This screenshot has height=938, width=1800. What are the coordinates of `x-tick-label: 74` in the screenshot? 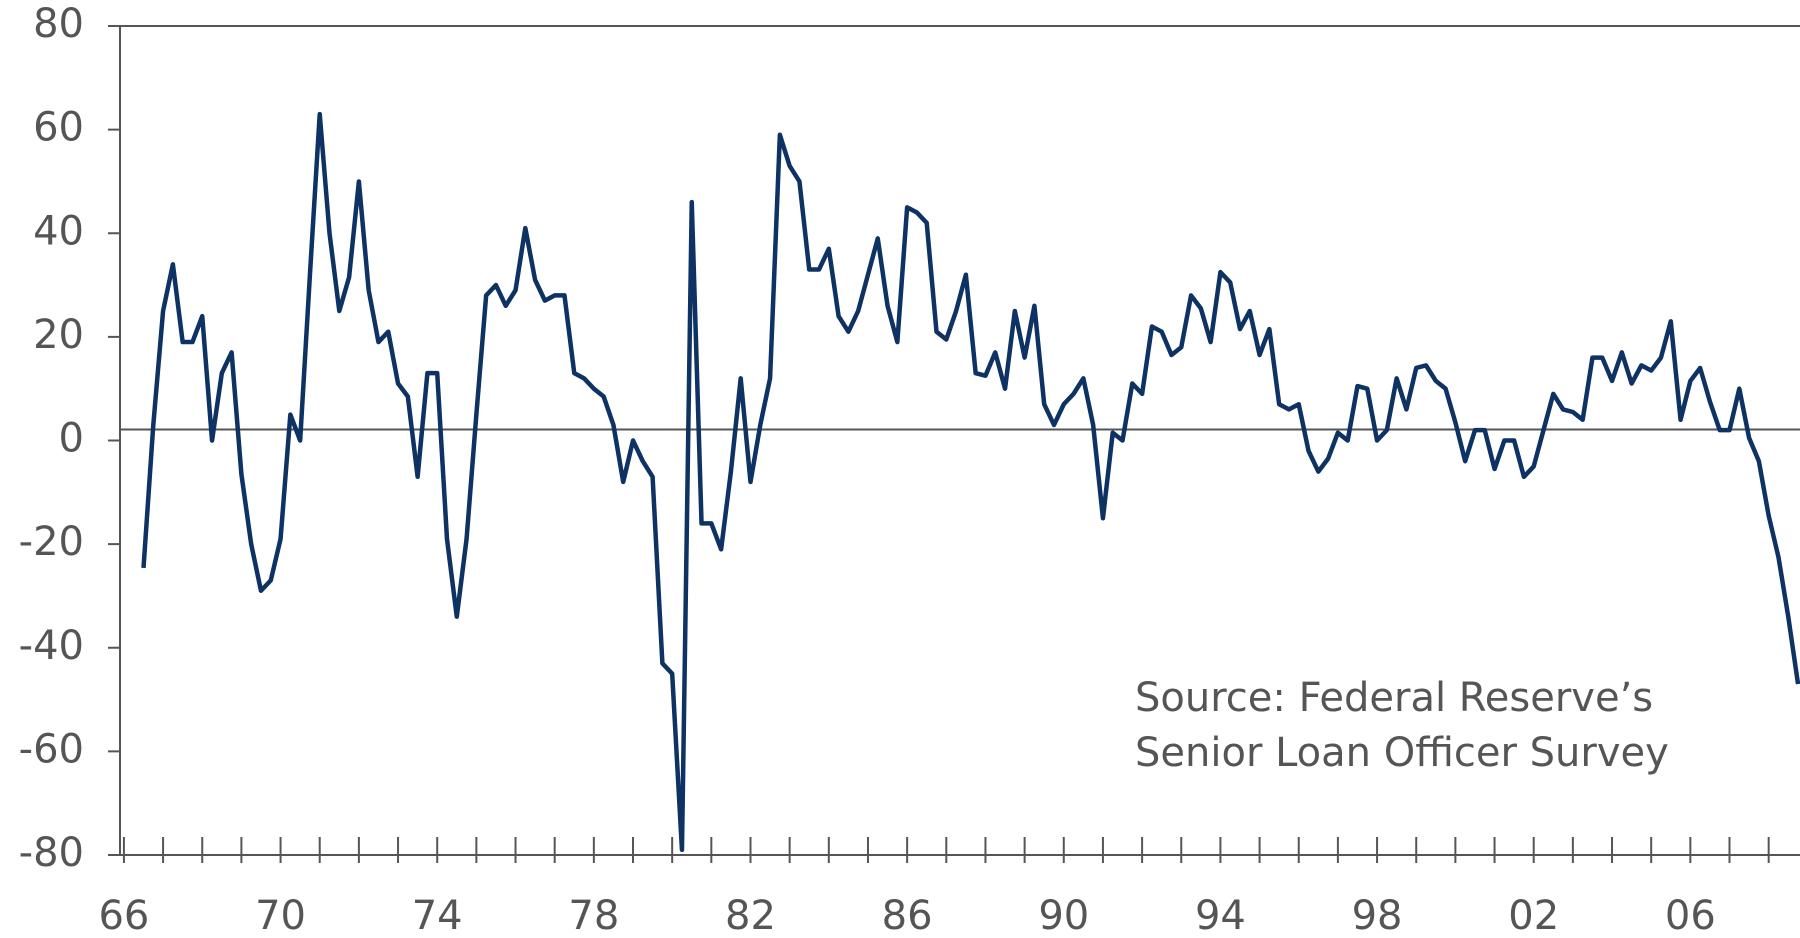 It's located at (437, 915).